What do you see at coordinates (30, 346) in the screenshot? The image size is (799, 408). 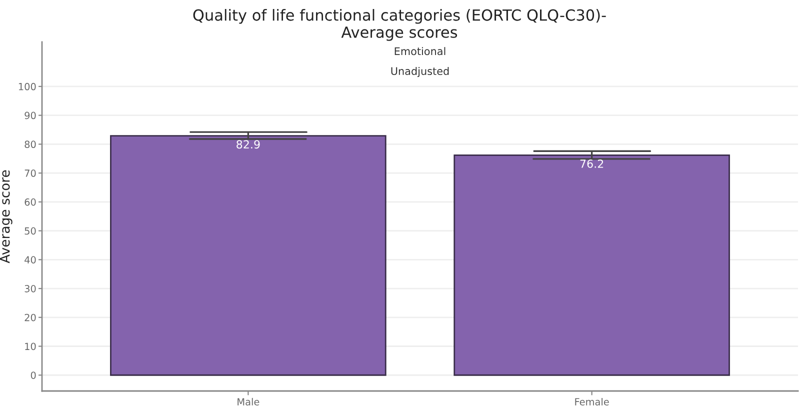 I see `y-tick-label: 10` at bounding box center [30, 346].